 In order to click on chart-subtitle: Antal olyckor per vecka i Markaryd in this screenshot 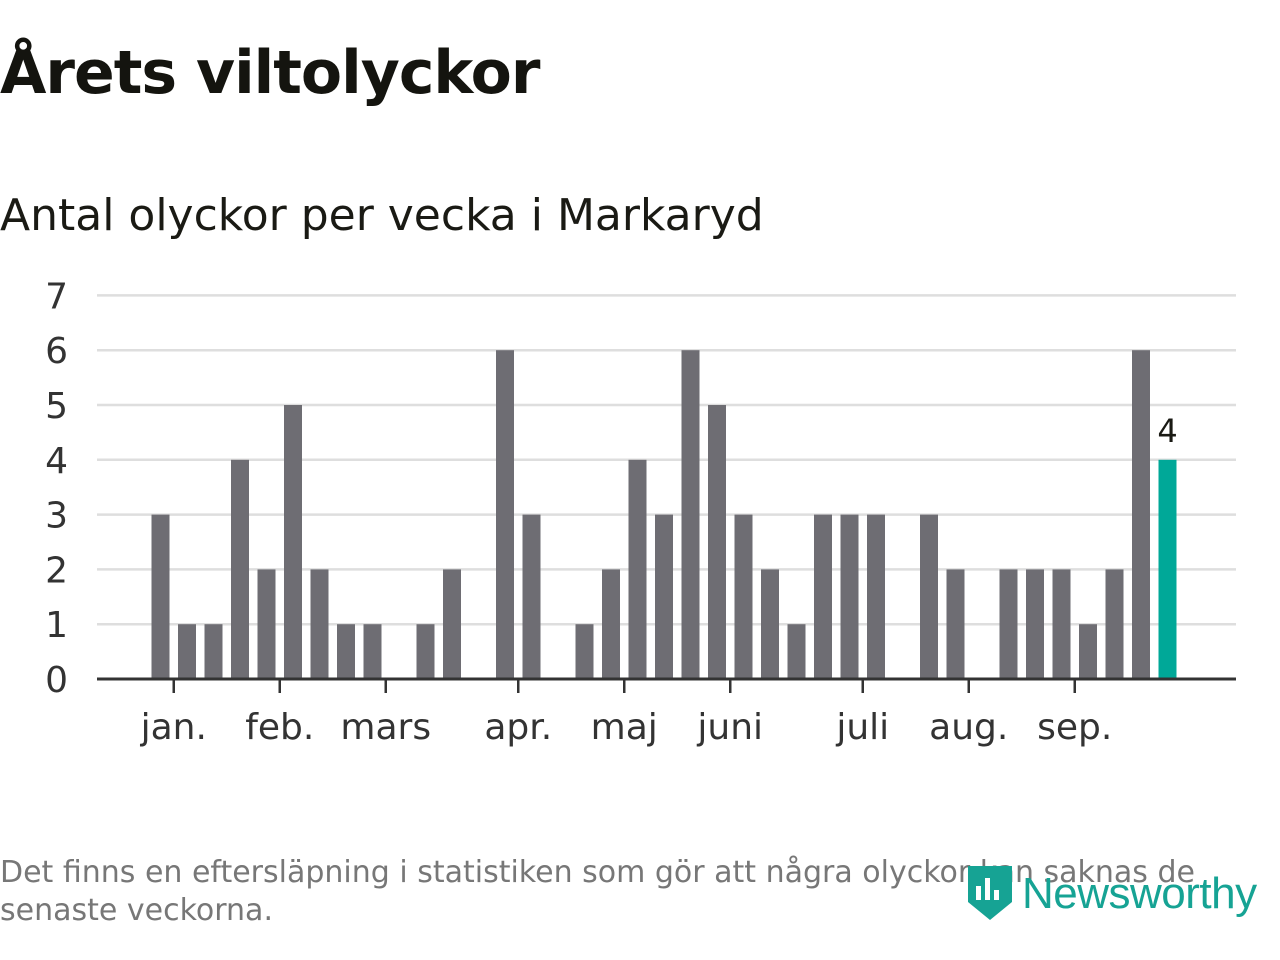, I will do `click(382, 215)`.